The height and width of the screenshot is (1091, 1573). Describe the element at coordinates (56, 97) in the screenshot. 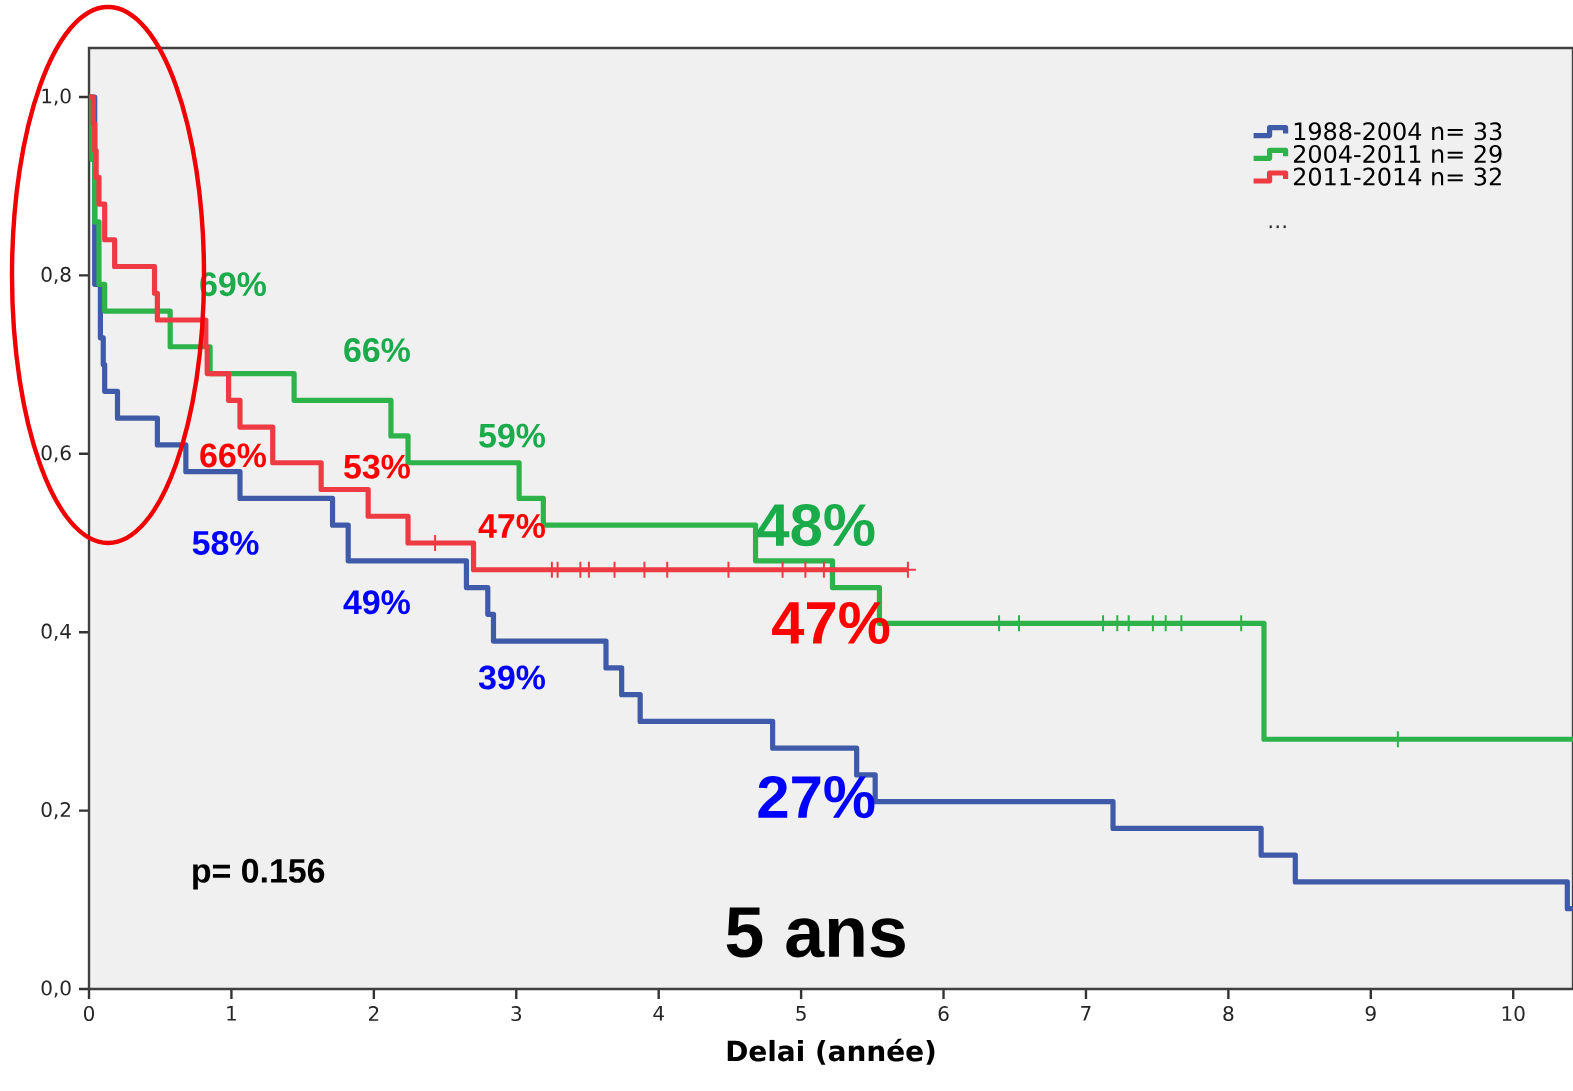

I see `y-tick-label: 1,0` at that location.